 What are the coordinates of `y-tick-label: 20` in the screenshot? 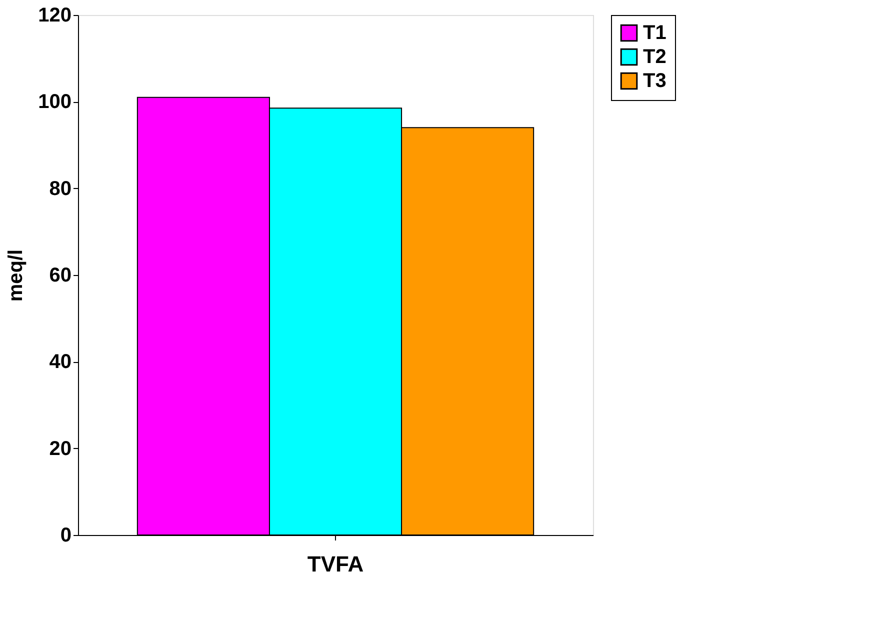 It's located at (60, 449).